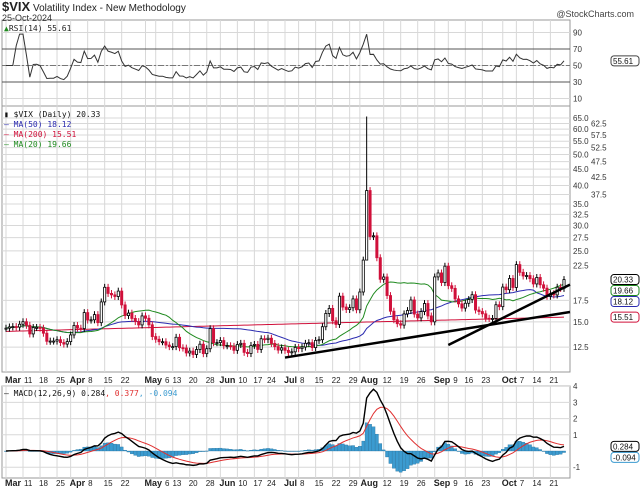 Image resolution: width=640 pixels, height=488 pixels. What do you see at coordinates (158, 393) in the screenshot?
I see `macd-hist-legend: , -0.094` at bounding box center [158, 393].